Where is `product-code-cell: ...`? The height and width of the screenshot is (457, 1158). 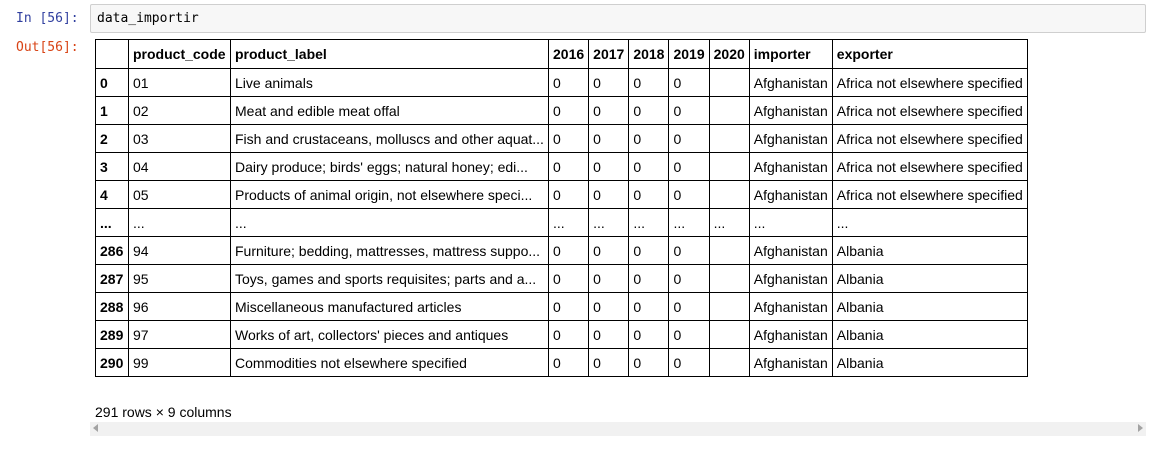 product-code-cell: ... is located at coordinates (179, 222).